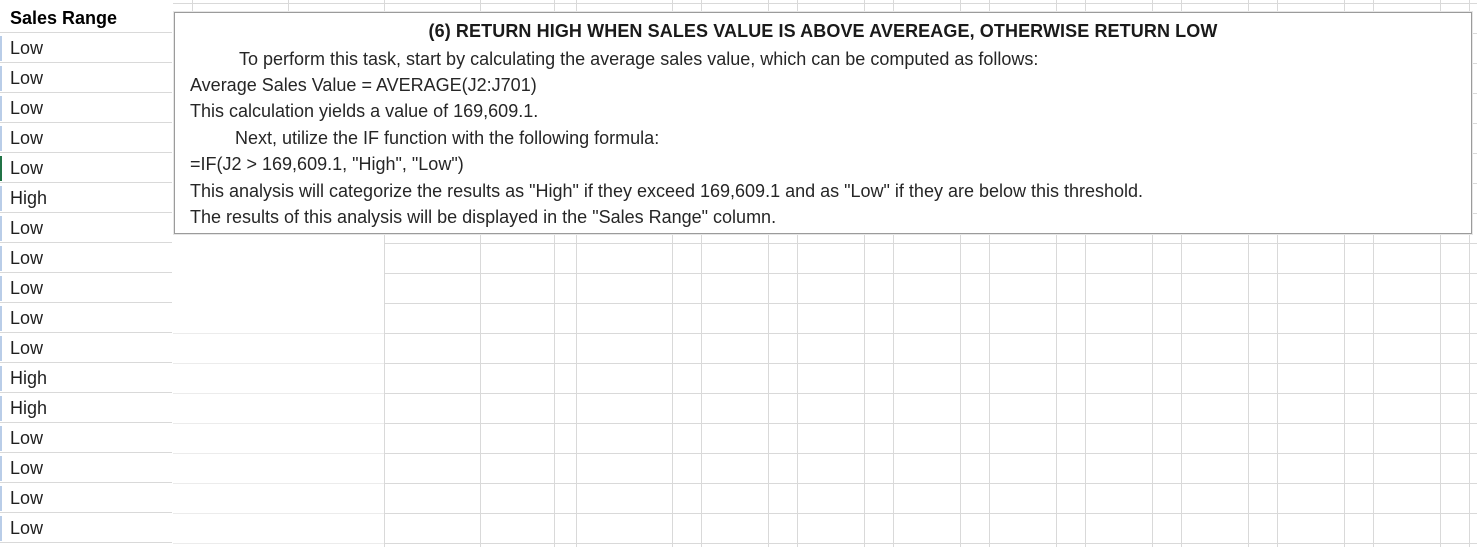 Image resolution: width=1477 pixels, height=547 pixels. What do you see at coordinates (64, 18) in the screenshot?
I see `sales-range-header-label: Sales Range` at bounding box center [64, 18].